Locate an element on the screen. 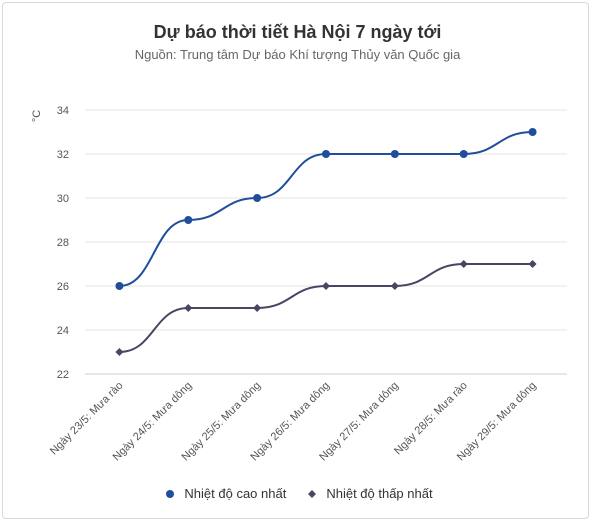  legend-label-high: Nhiệt độ cao nhất is located at coordinates (235, 493).